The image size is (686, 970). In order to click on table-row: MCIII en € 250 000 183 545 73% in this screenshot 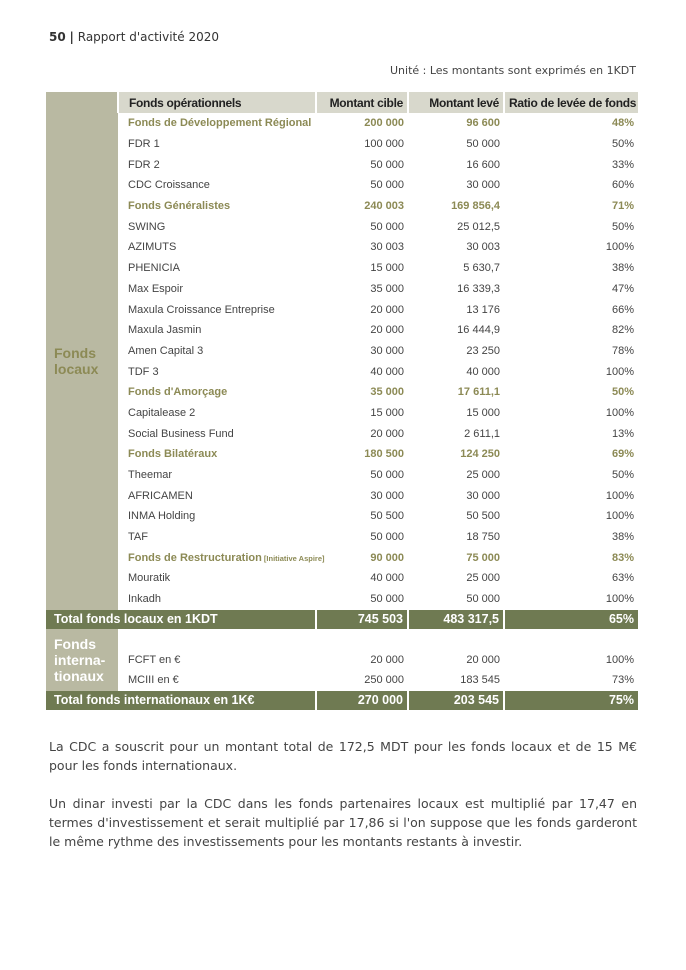, I will do `click(342, 680)`.